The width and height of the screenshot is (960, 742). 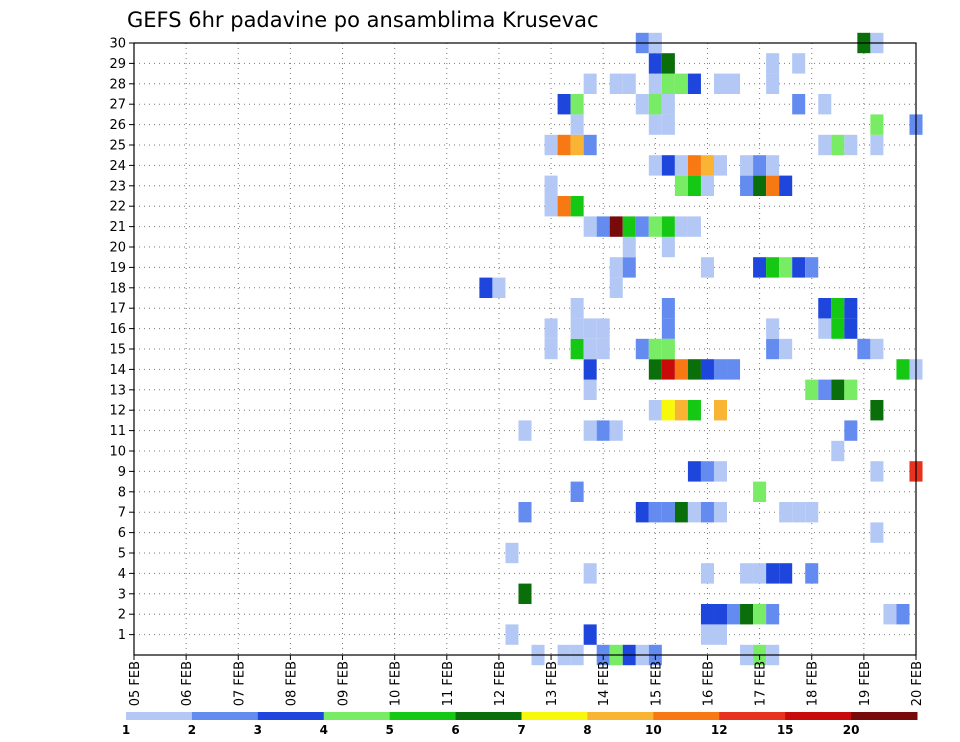 What do you see at coordinates (455, 730) in the screenshot?
I see `legend-label: 6` at bounding box center [455, 730].